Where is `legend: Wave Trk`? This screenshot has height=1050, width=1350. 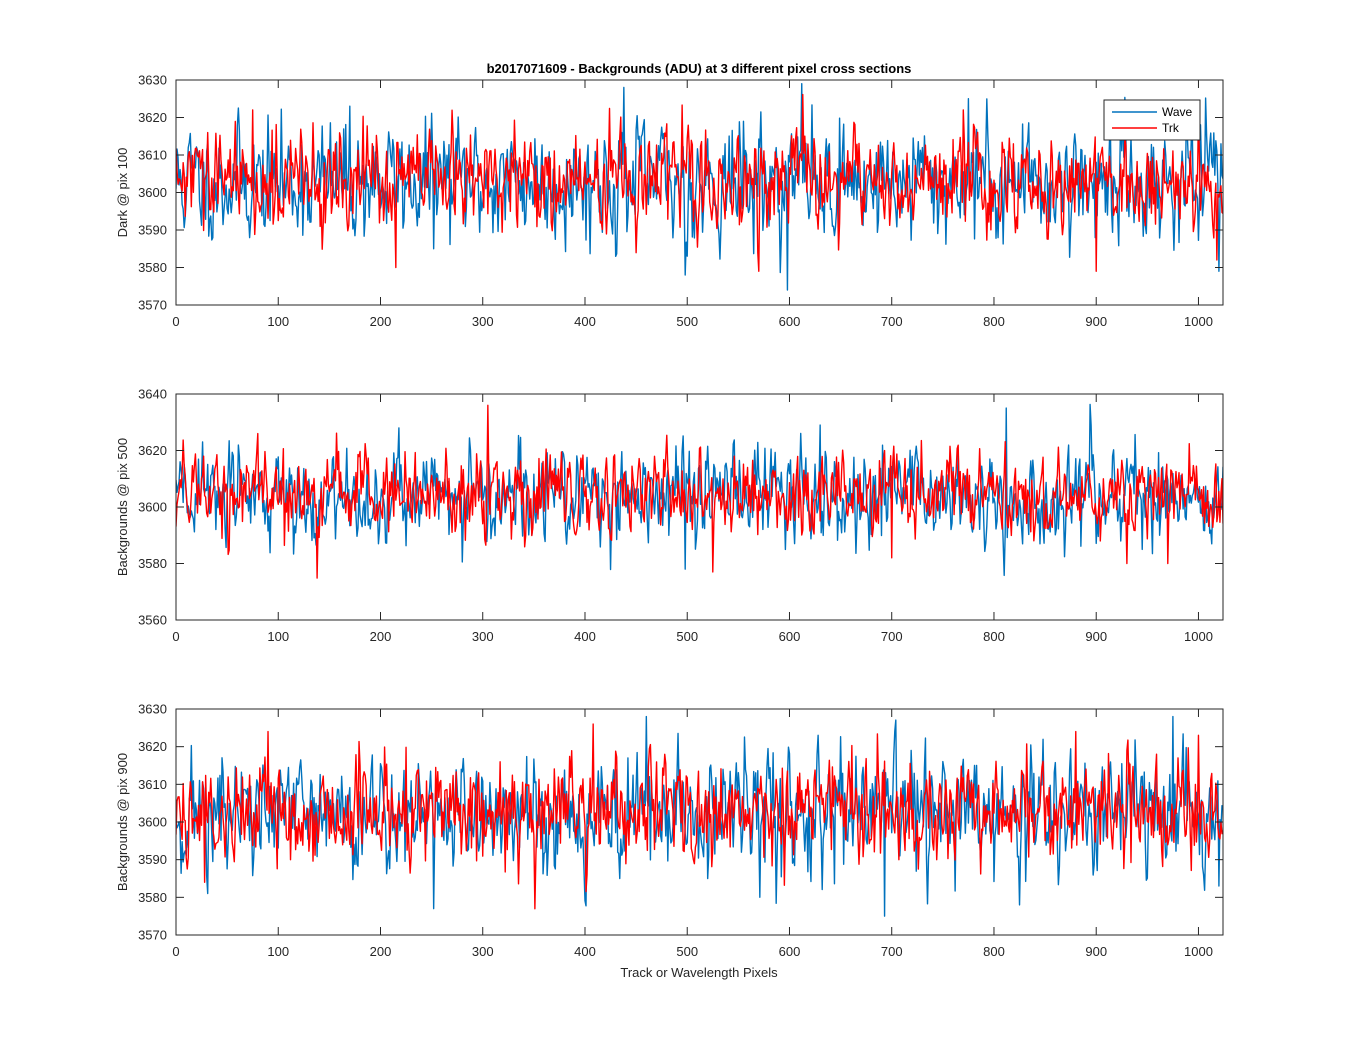 legend: Wave Trk is located at coordinates (1152, 120).